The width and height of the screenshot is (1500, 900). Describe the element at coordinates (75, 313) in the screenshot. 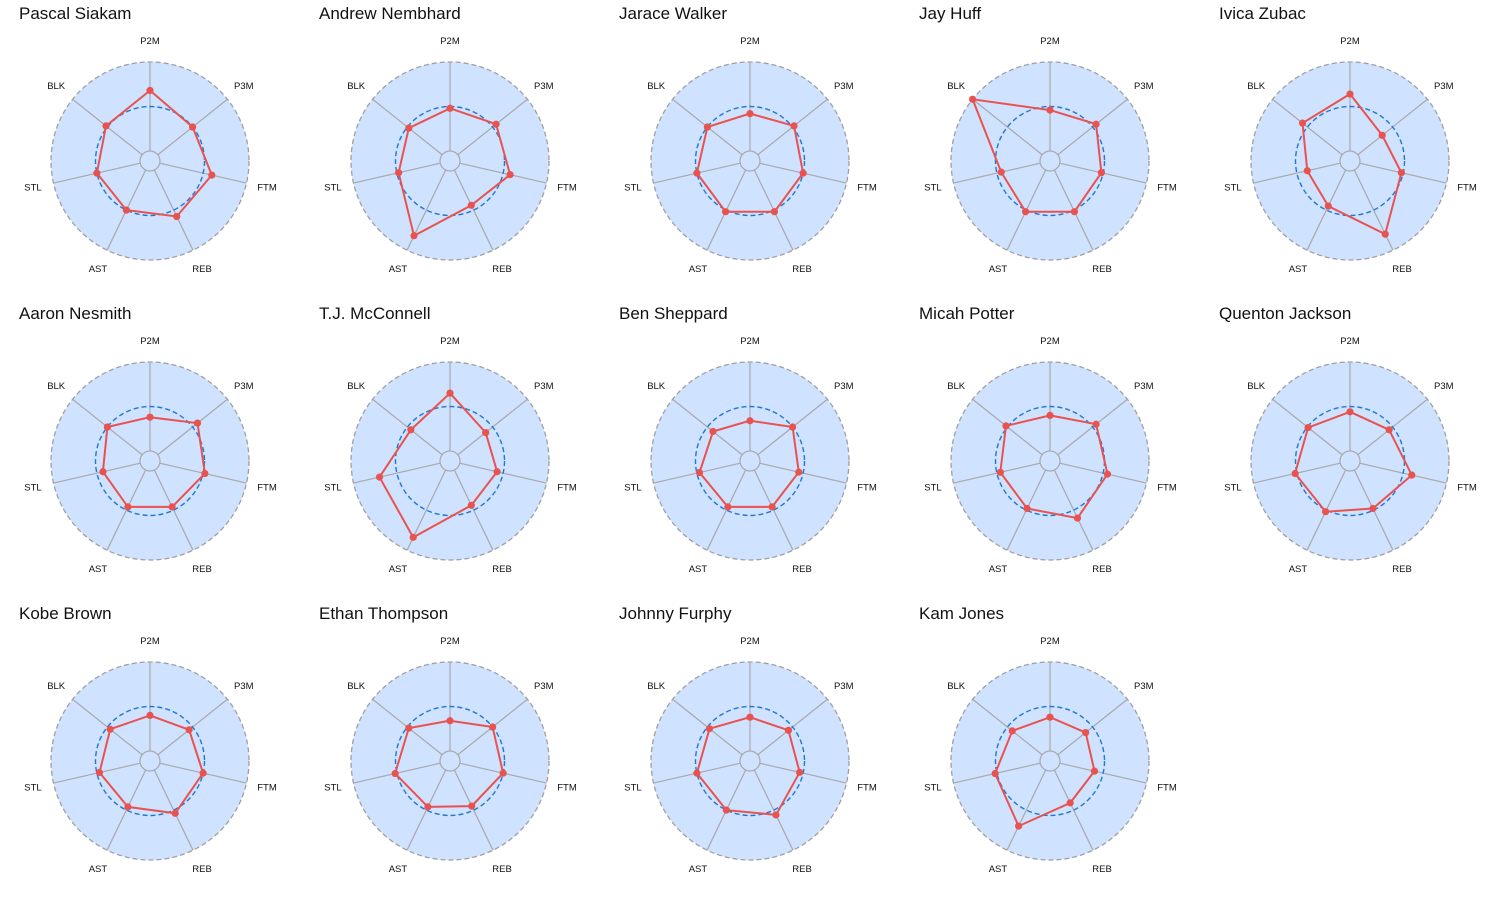

I see `panel-title: Aaron Nesmith` at that location.